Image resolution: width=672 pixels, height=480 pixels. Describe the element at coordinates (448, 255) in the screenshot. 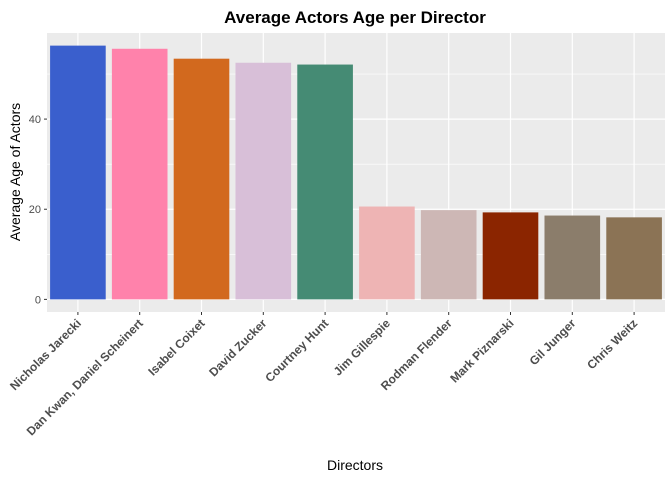

I see `bar-rodman-flender` at that location.